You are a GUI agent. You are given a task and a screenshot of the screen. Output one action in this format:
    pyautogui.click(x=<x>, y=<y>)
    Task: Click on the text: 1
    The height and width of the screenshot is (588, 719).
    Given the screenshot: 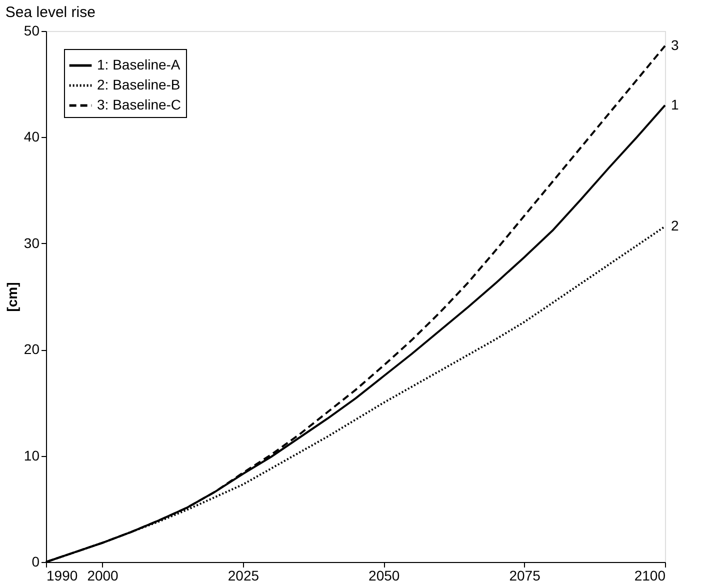 What is the action you would take?
    pyautogui.click(x=675, y=104)
    